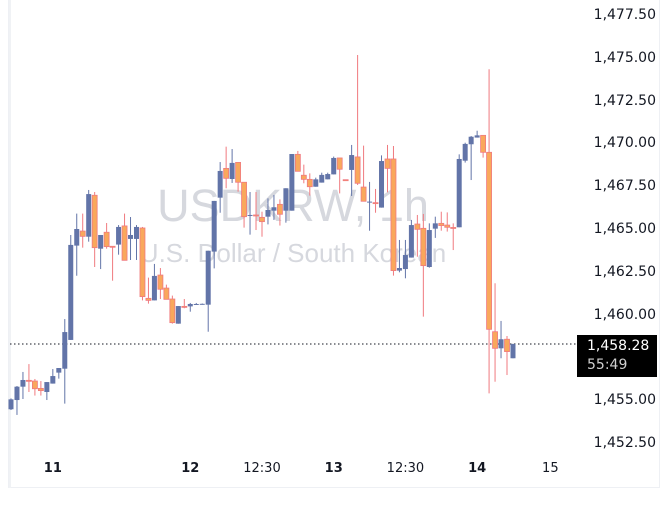 The height and width of the screenshot is (508, 670). Describe the element at coordinates (624, 400) in the screenshot. I see `price-tick-label: 1,455.00` at that location.